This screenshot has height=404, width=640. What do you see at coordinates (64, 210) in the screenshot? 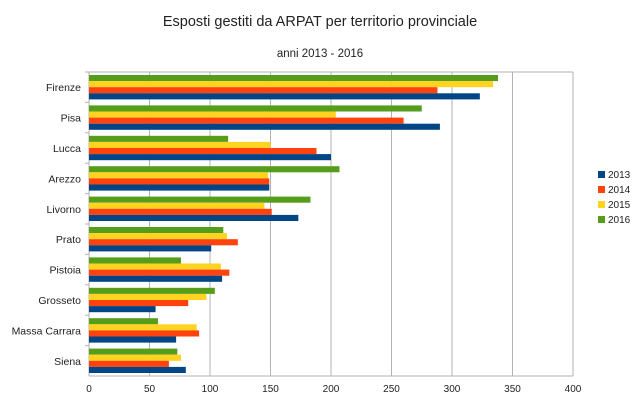
I see `category-label: Livorno` at bounding box center [64, 210].